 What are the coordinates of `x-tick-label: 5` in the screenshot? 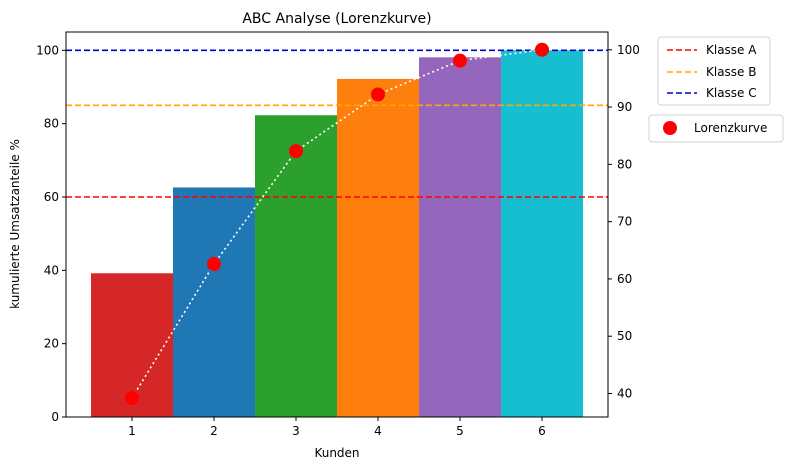 It's located at (460, 431).